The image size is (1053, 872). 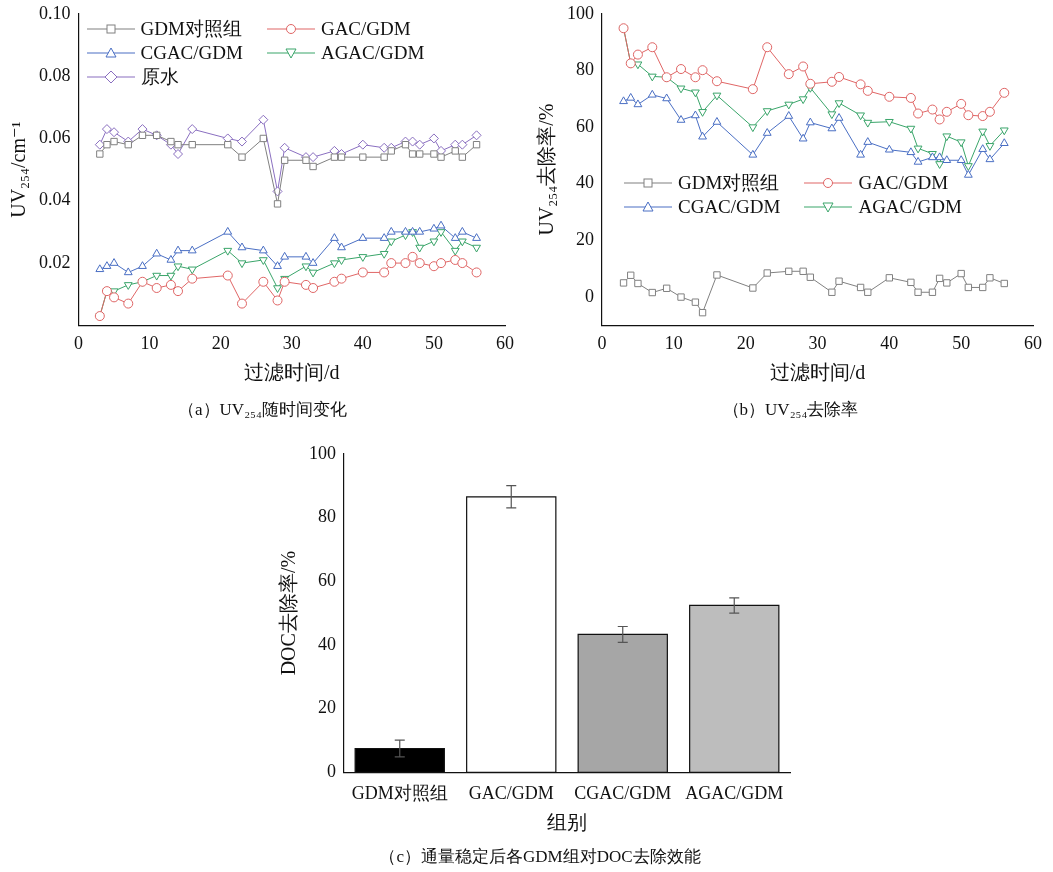 What do you see at coordinates (790, 410) in the screenshot?
I see `text: （b）UV₂₅₄去除率` at bounding box center [790, 410].